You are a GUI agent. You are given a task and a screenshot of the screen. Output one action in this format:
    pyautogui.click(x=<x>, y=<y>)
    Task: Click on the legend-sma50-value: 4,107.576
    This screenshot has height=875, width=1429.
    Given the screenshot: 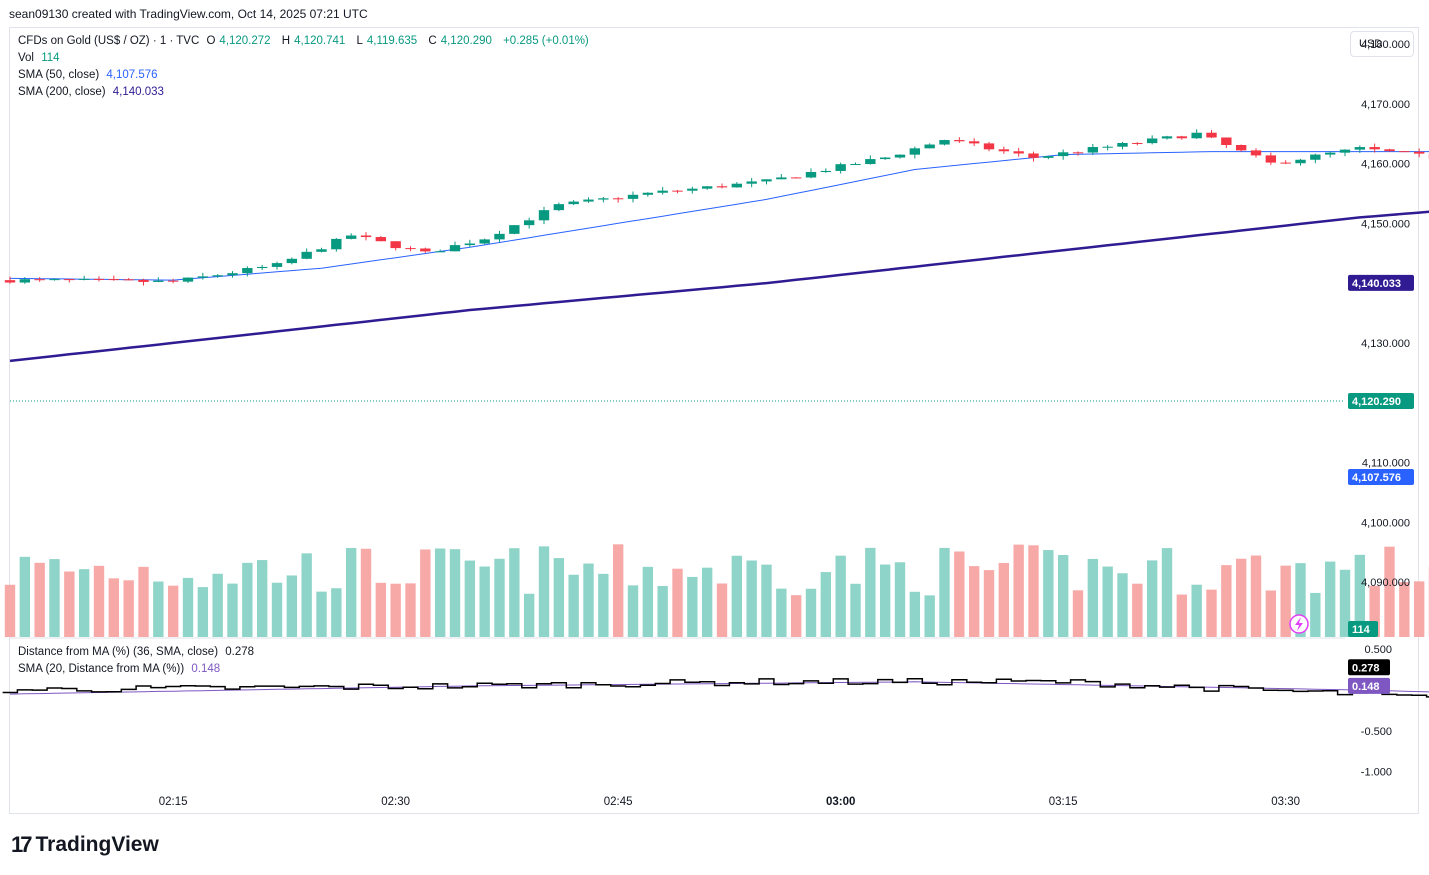 What is the action you would take?
    pyautogui.click(x=132, y=75)
    